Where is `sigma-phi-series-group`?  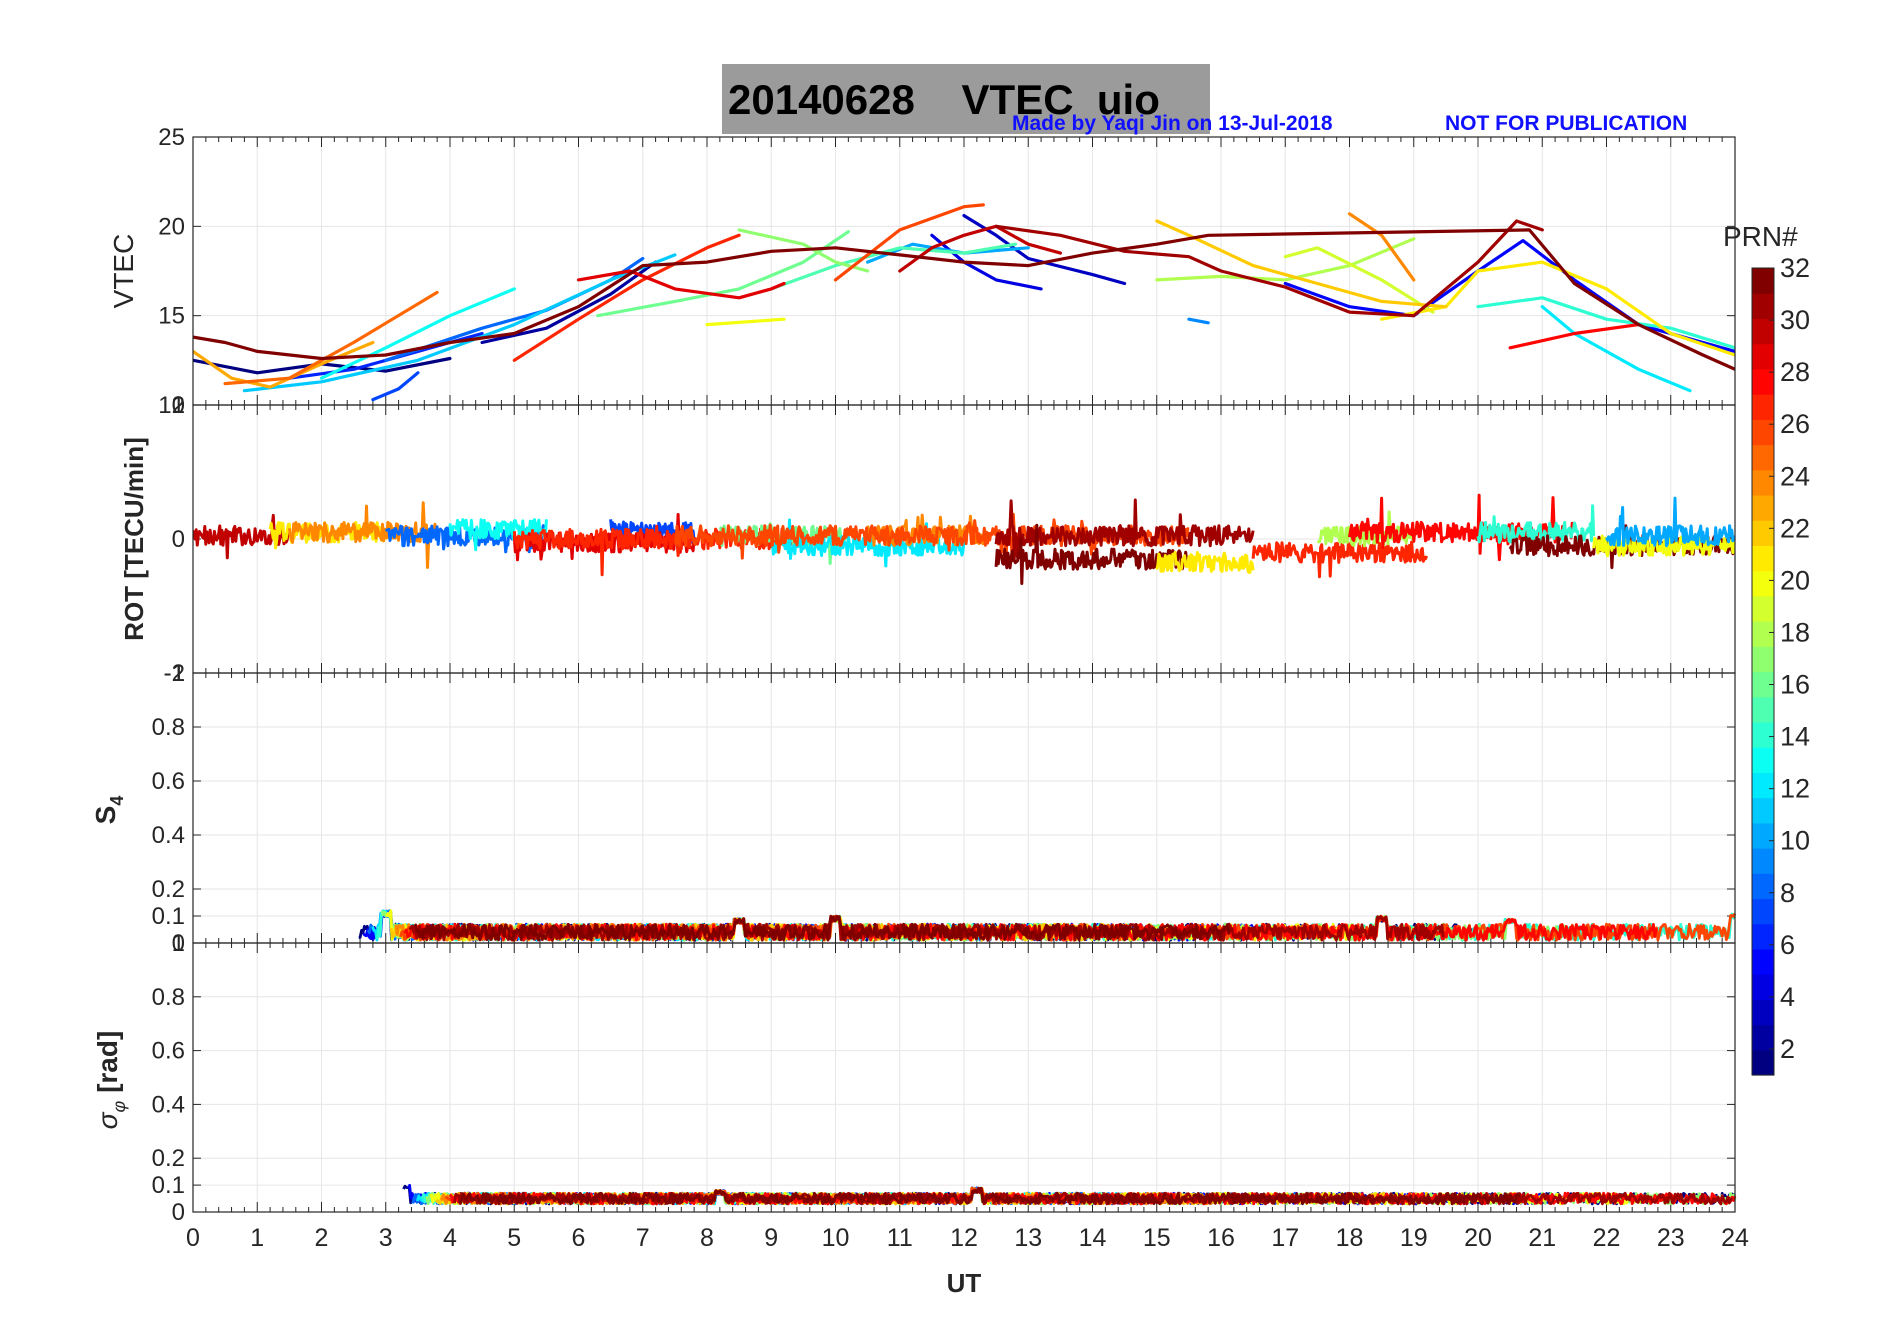
sigma-phi-series-group is located at coordinates (1069, 1194).